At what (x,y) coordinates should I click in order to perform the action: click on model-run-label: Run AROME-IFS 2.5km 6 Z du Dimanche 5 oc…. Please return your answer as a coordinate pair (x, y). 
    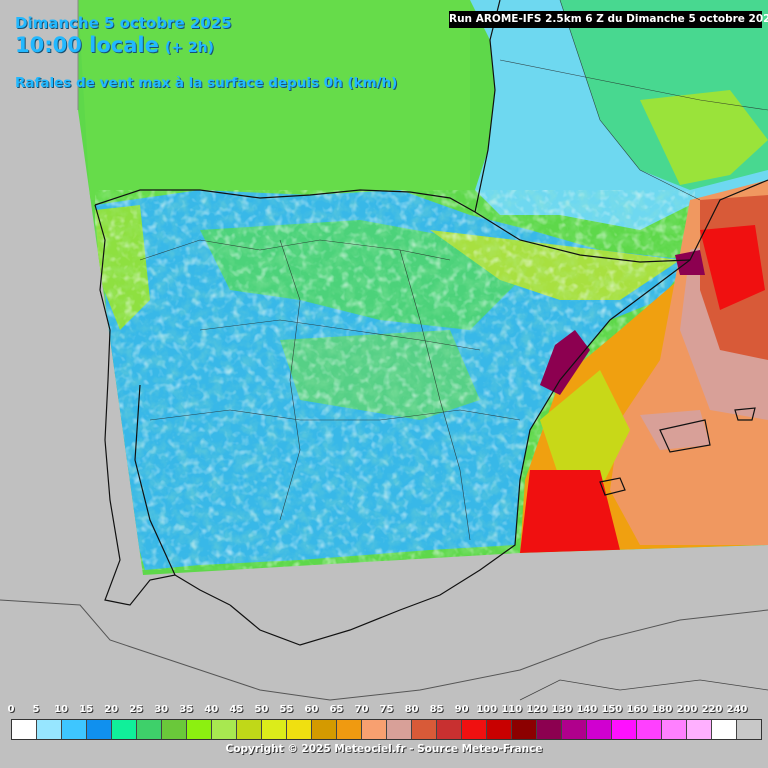
    Looking at the image, I should click on (608, 19).